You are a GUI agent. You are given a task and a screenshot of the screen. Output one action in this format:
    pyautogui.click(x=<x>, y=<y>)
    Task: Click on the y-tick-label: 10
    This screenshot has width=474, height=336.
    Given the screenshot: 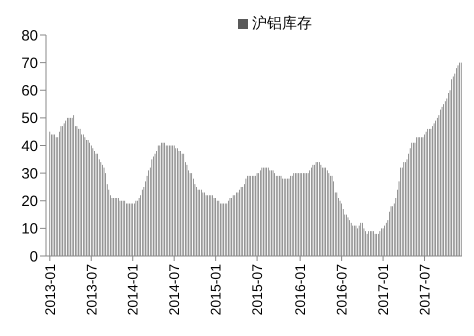 What is the action you would take?
    pyautogui.click(x=29, y=229)
    